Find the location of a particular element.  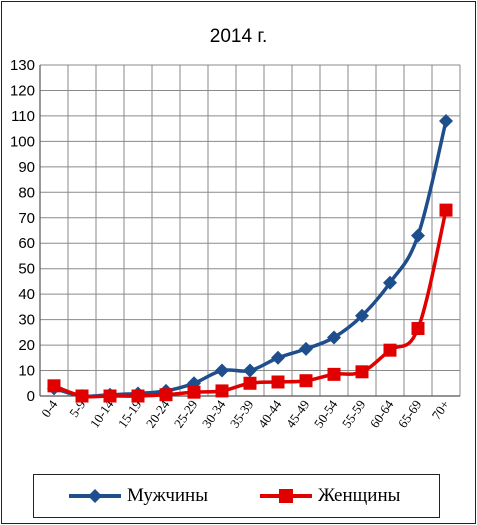

x-tick-label: 65-69 is located at coordinates (410, 413).